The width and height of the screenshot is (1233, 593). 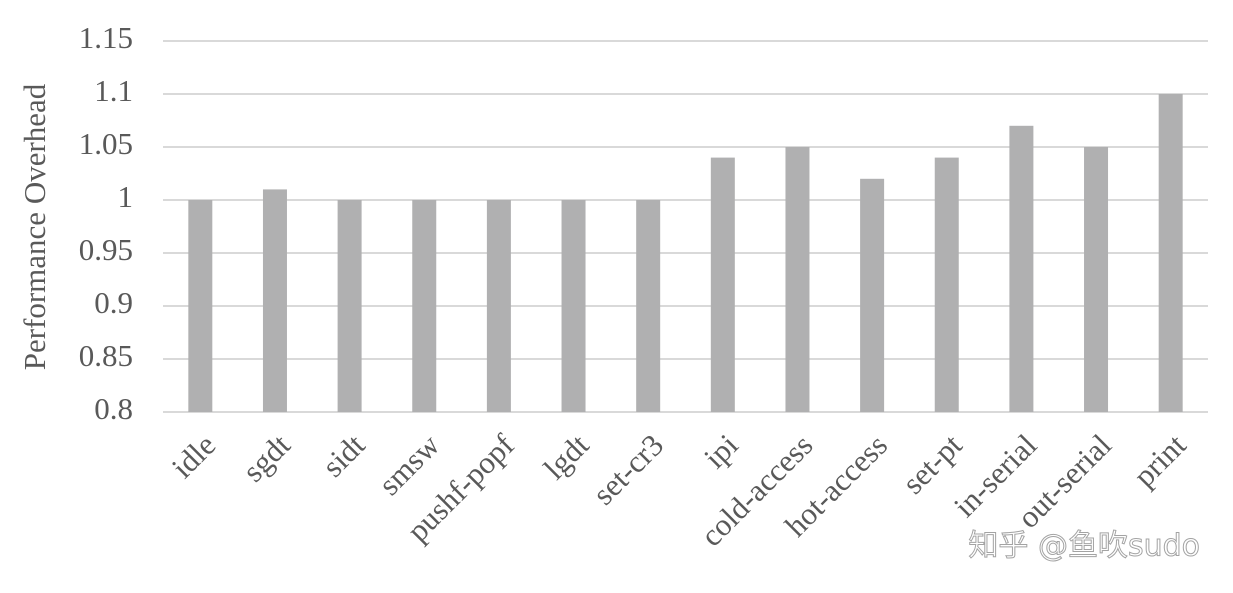 What do you see at coordinates (628, 469) in the screenshot?
I see `x-tick-label: set-cr3` at bounding box center [628, 469].